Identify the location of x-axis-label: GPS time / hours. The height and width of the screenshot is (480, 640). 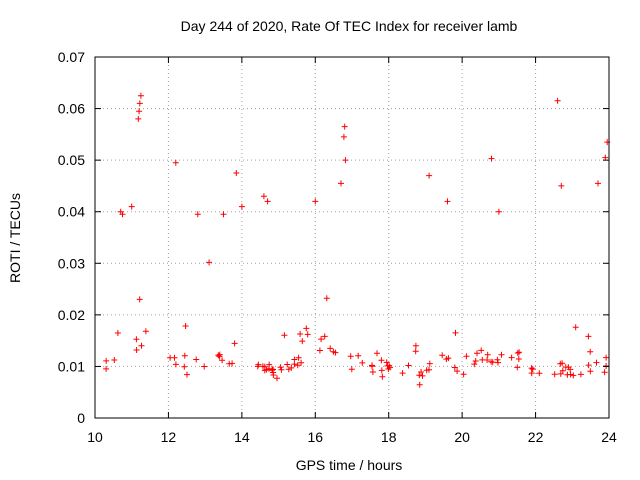
(349, 465).